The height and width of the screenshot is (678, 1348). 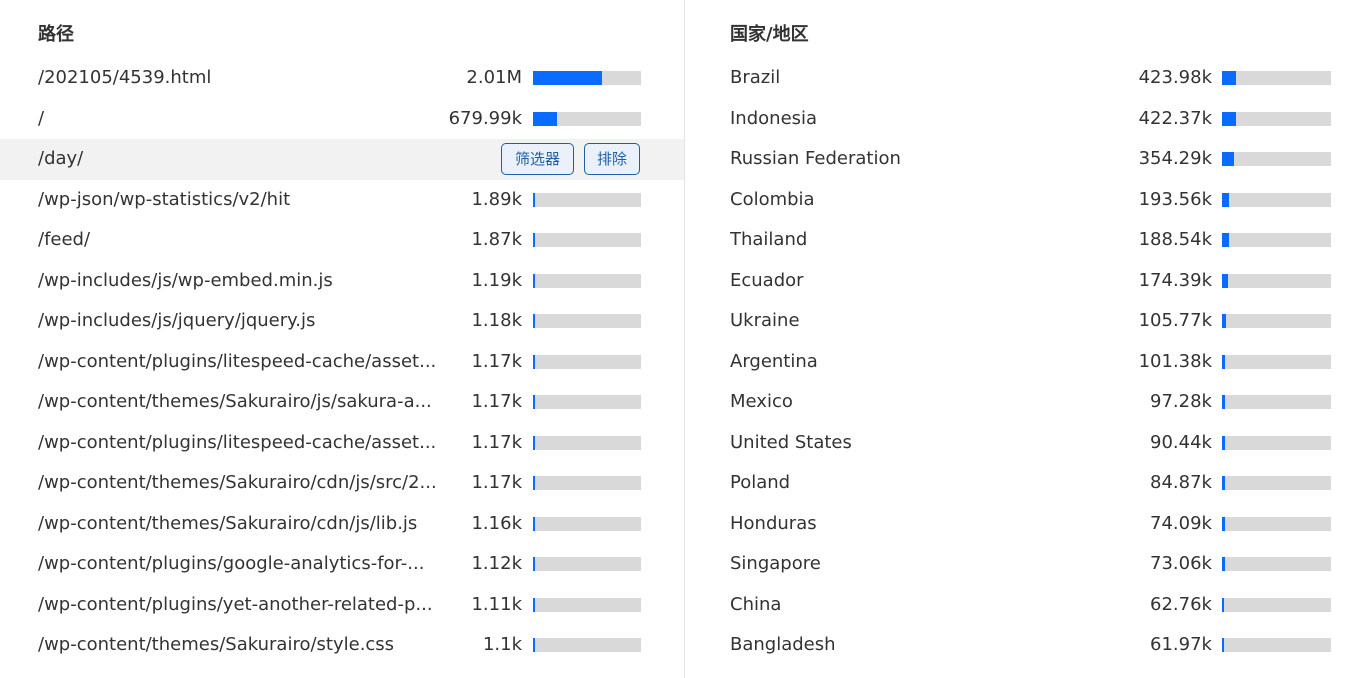 I want to click on country-row-label: China, so click(x=756, y=604).